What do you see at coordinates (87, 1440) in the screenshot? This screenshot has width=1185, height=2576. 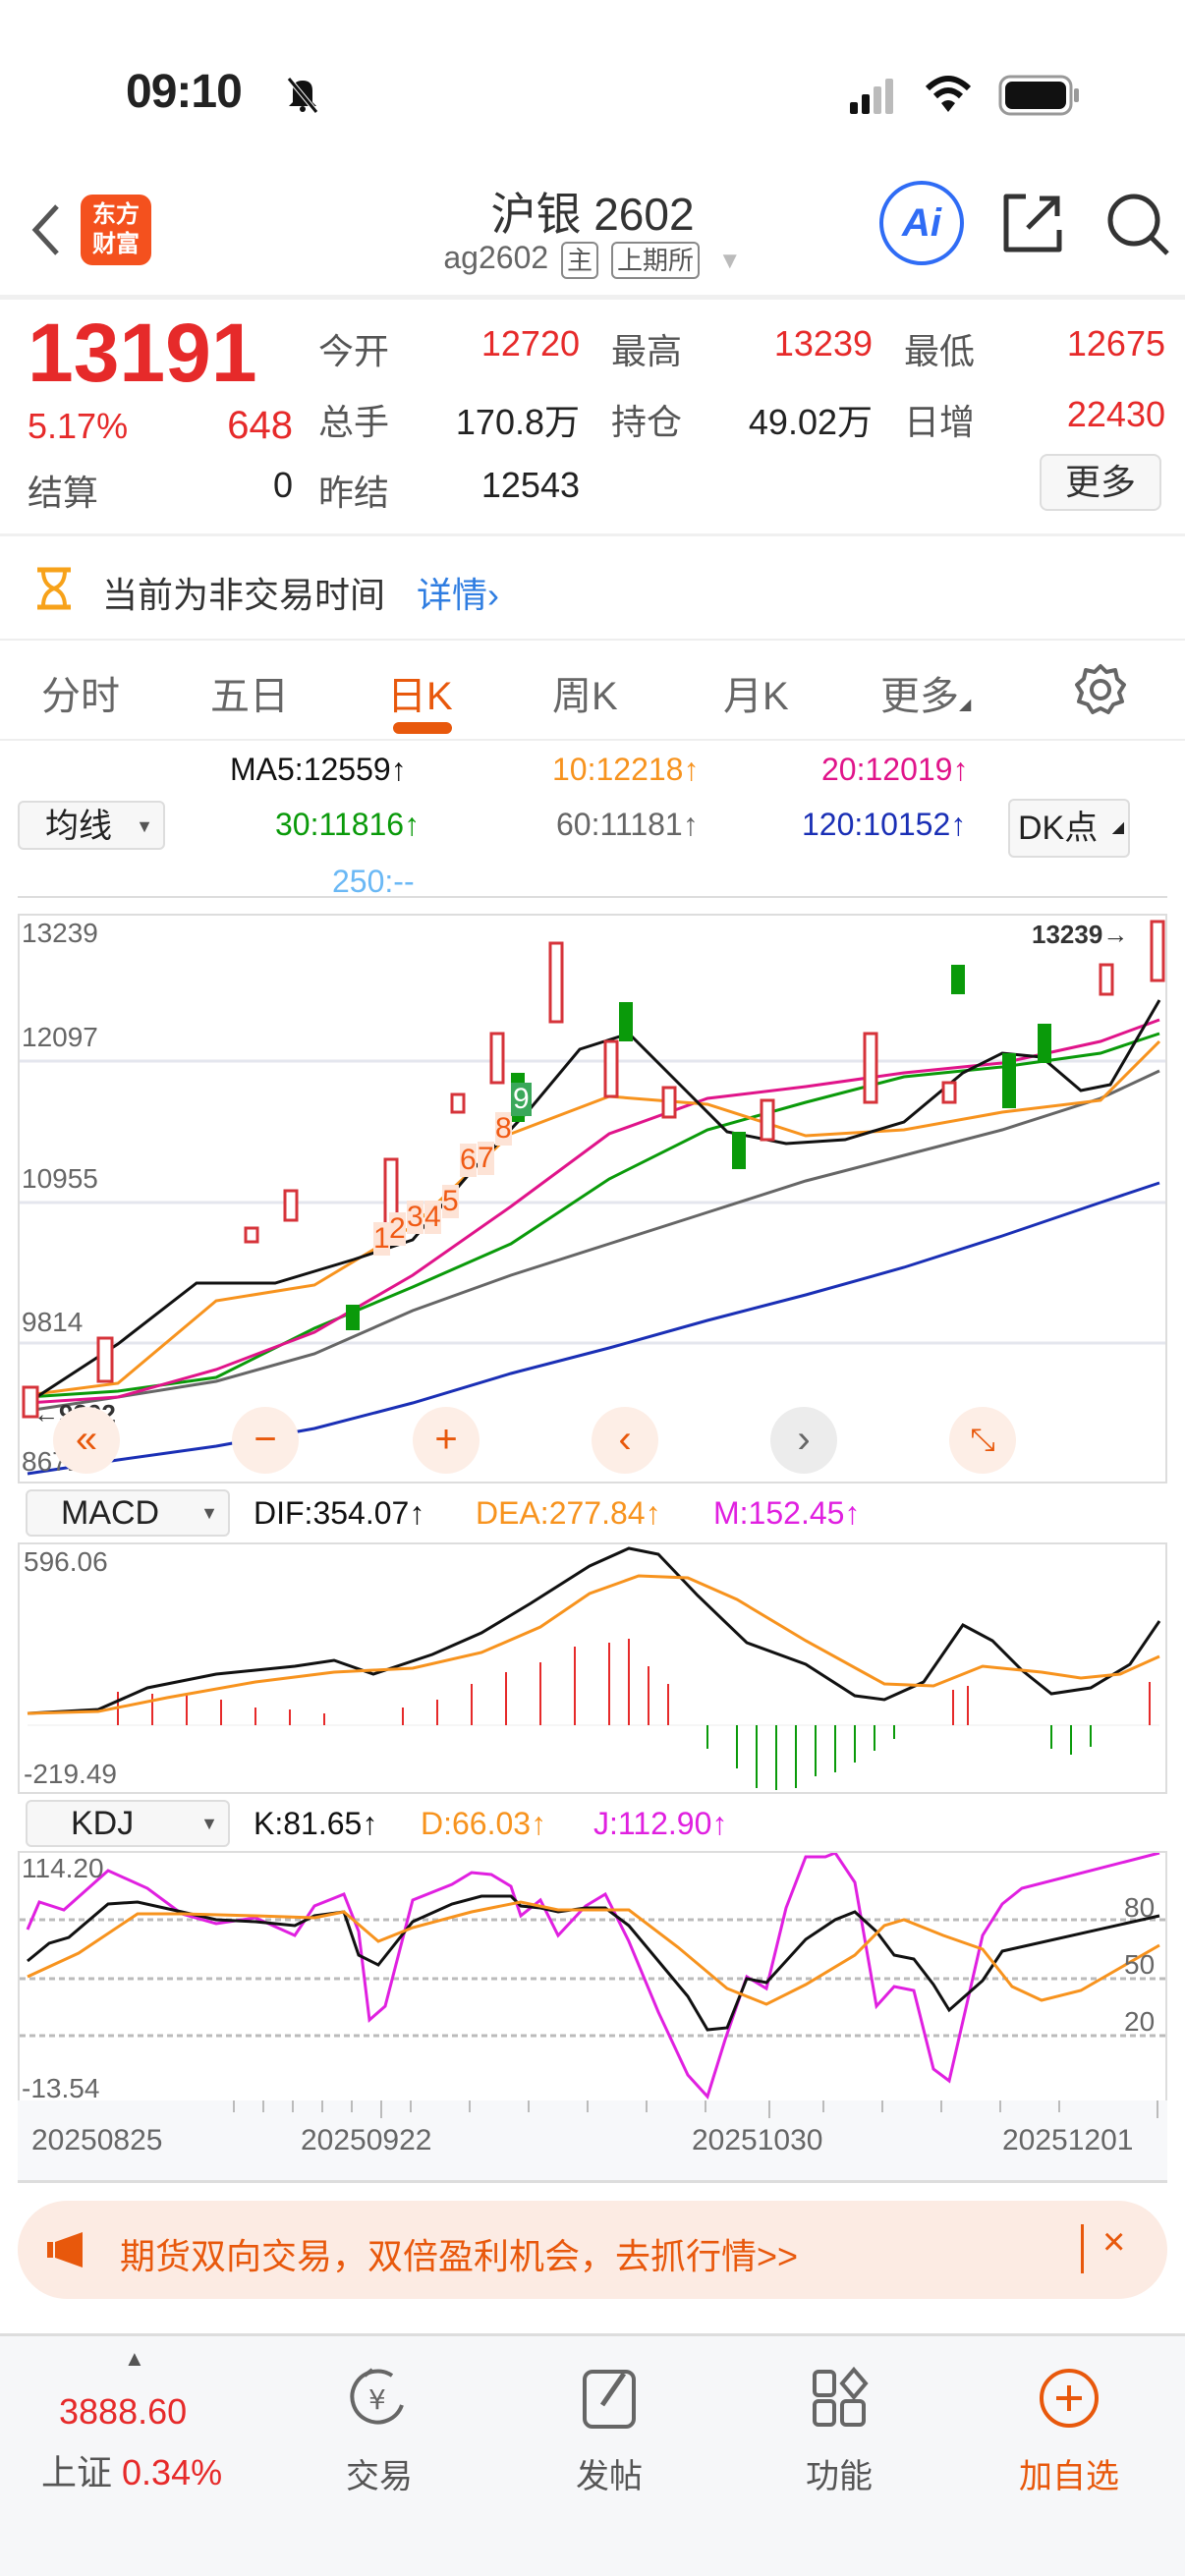 I see `scroll-to-start-button: «` at bounding box center [87, 1440].